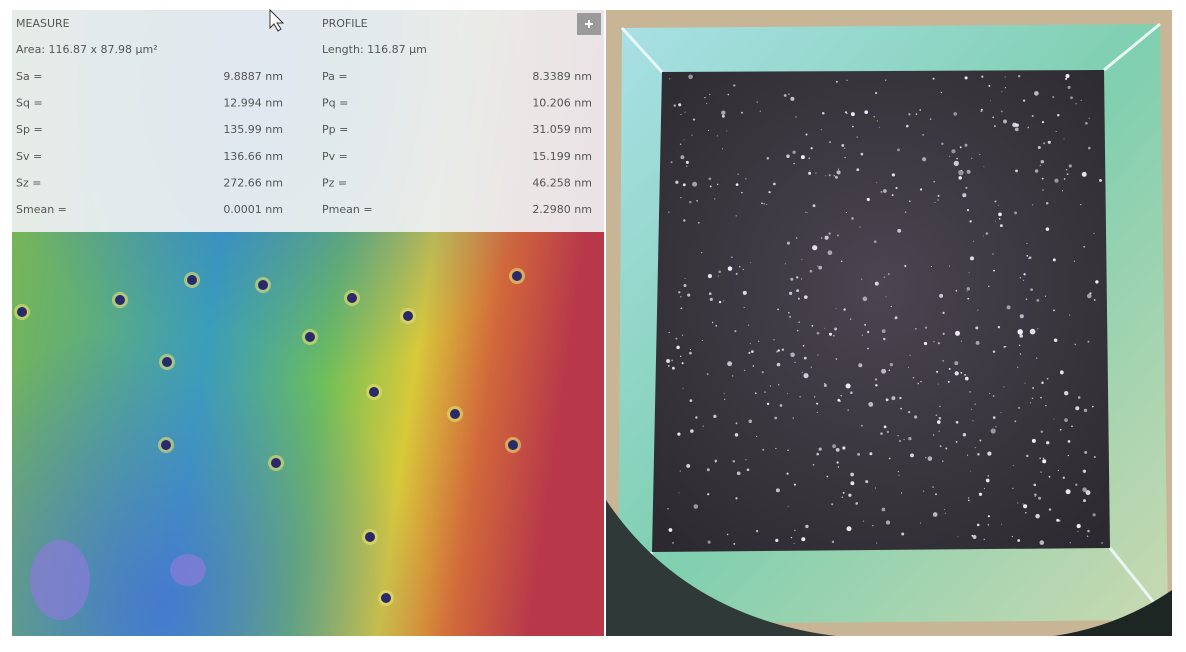  I want to click on param-label: Pp =, so click(335, 129).